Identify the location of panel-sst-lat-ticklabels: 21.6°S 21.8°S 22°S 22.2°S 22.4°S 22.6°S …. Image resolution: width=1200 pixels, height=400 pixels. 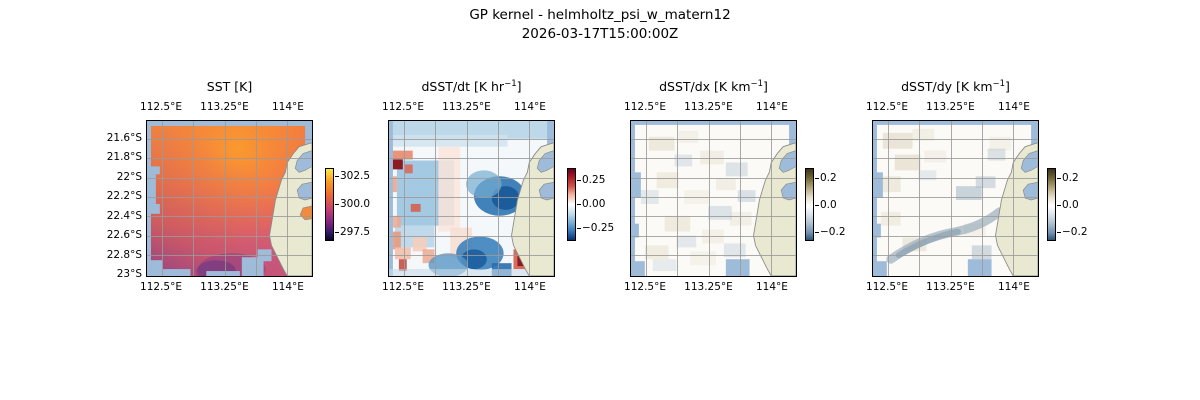
(100, 200).